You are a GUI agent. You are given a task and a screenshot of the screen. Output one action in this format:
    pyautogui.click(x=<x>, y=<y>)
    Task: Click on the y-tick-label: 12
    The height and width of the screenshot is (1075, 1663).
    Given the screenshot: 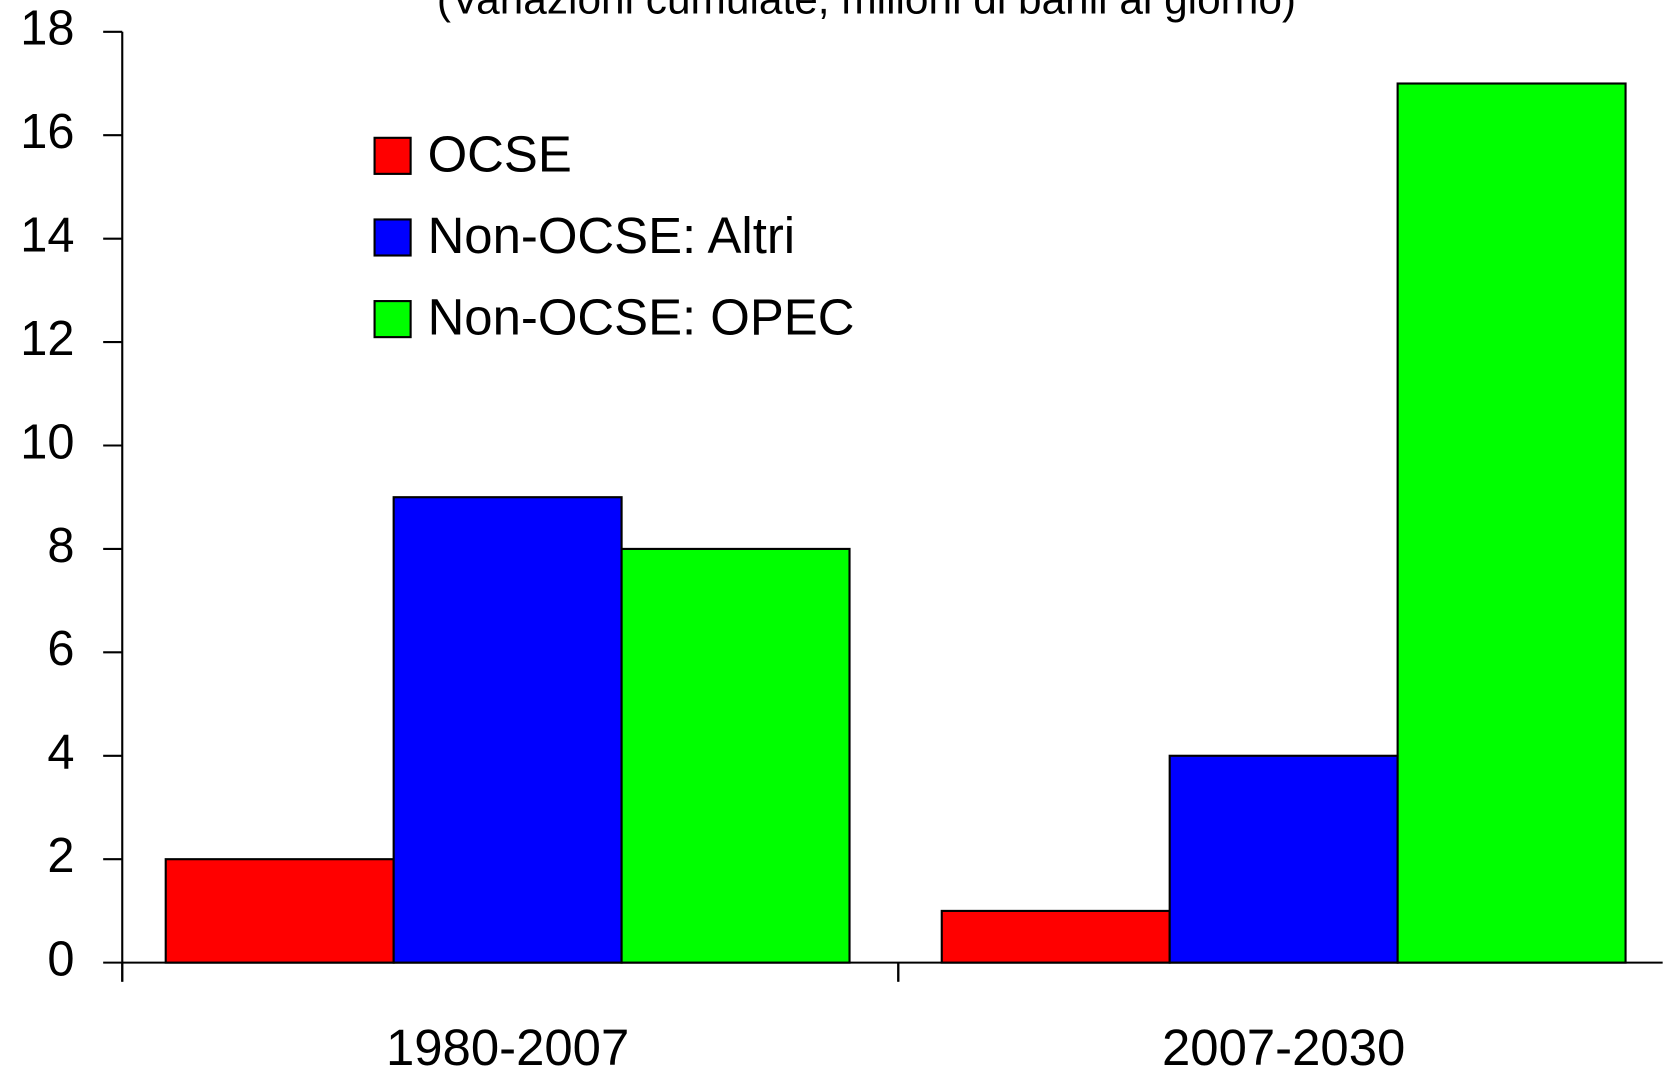 What is the action you would take?
    pyautogui.click(x=47, y=339)
    